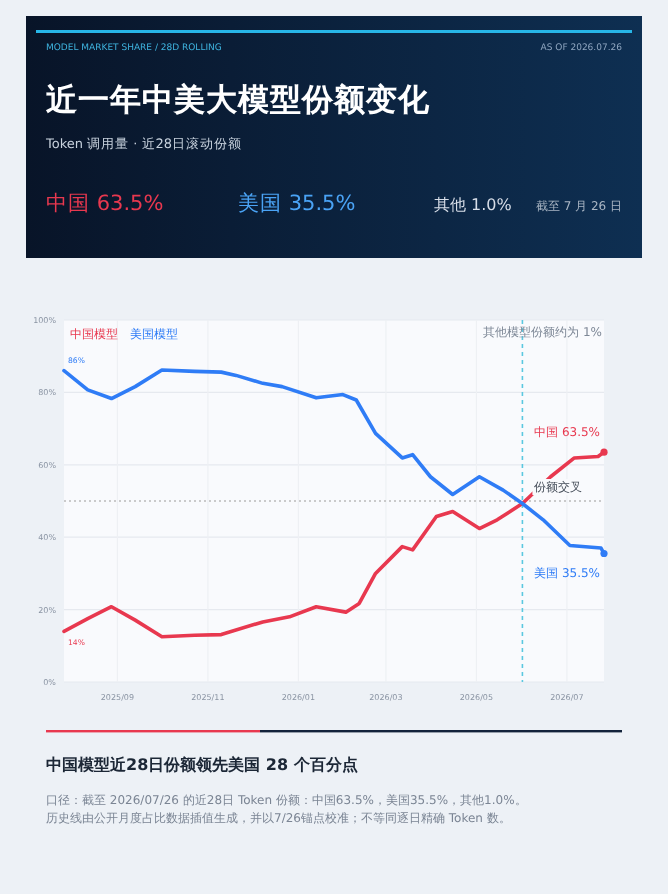 The width and height of the screenshot is (668, 894). I want to click on text: 中国 63.5%, so click(105, 203).